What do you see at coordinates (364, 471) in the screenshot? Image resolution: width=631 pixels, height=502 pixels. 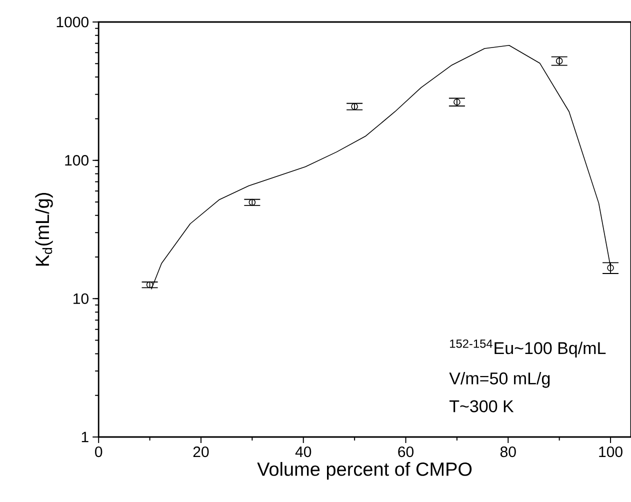 I see `x-axis-title: Volume percent of CMPO` at bounding box center [364, 471].